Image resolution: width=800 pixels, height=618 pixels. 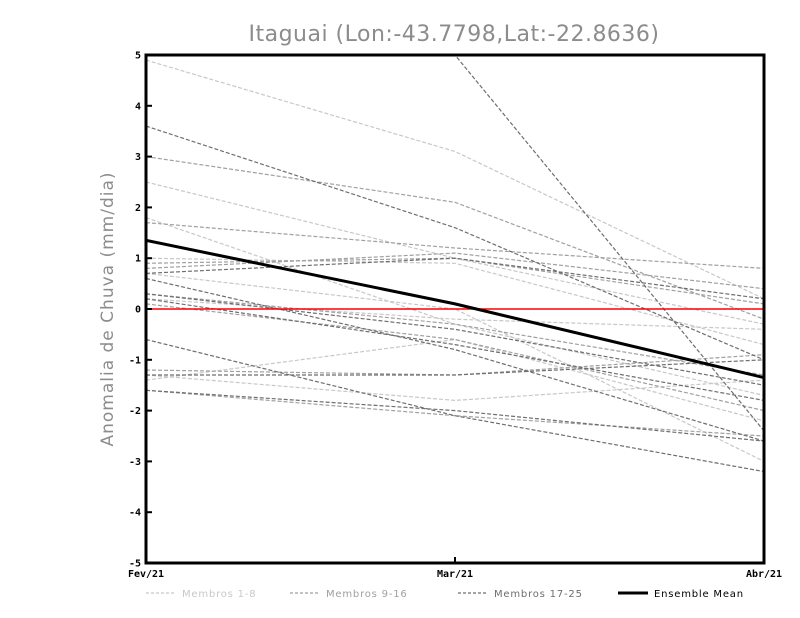 I want to click on legend-label: Ensemble Mean, so click(x=699, y=594).